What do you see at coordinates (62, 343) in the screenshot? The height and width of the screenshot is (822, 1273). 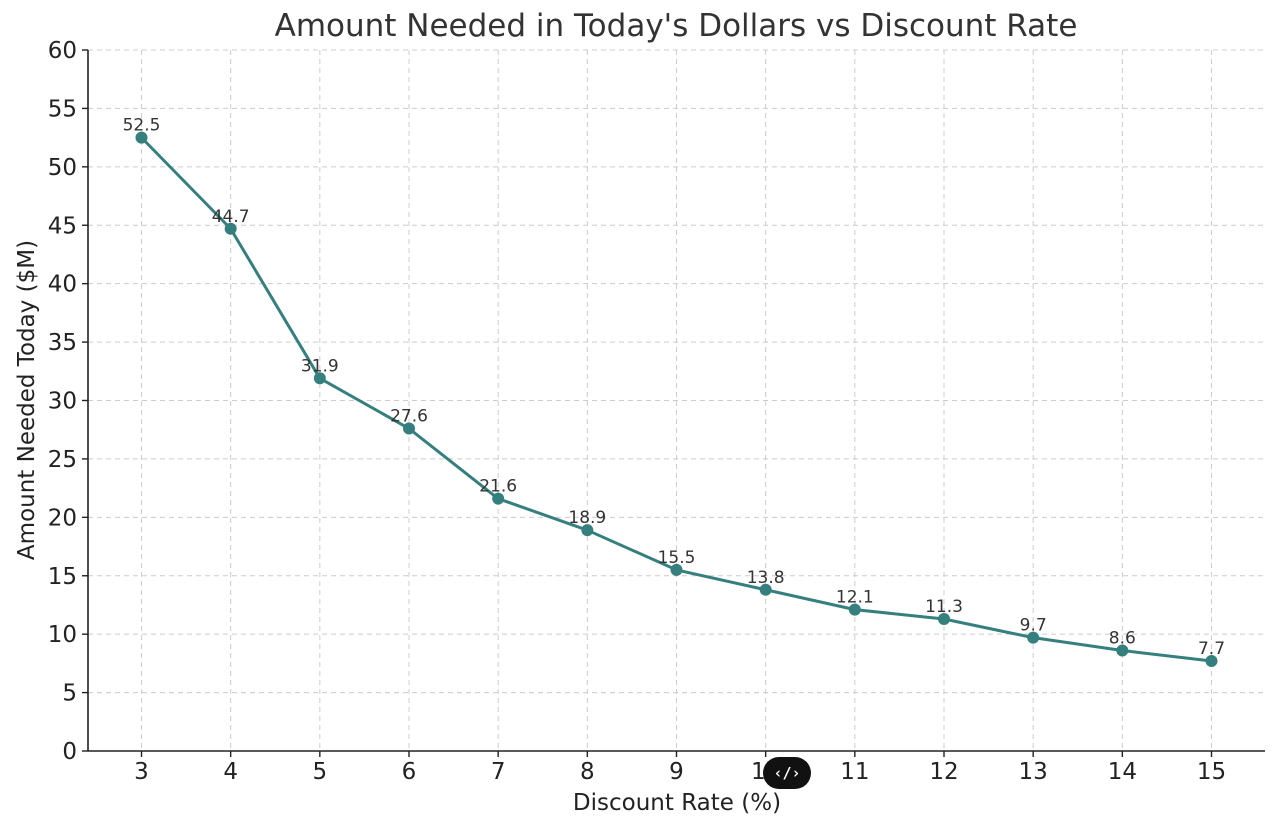 I see `y-tick-label: 35` at bounding box center [62, 343].